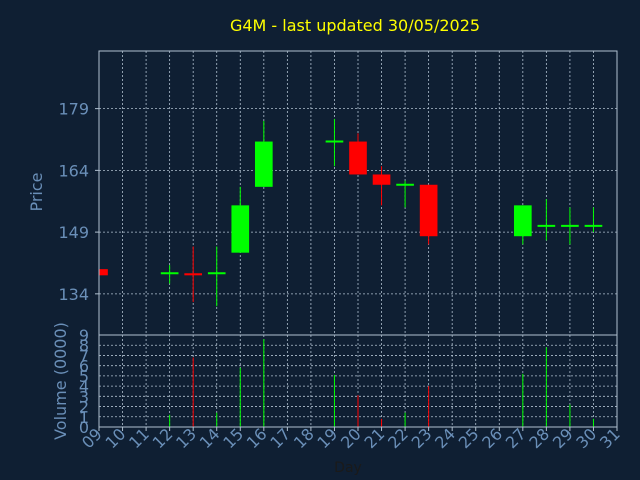  What do you see at coordinates (84, 376) in the screenshot?
I see `volume-tick-label: 5` at bounding box center [84, 376].